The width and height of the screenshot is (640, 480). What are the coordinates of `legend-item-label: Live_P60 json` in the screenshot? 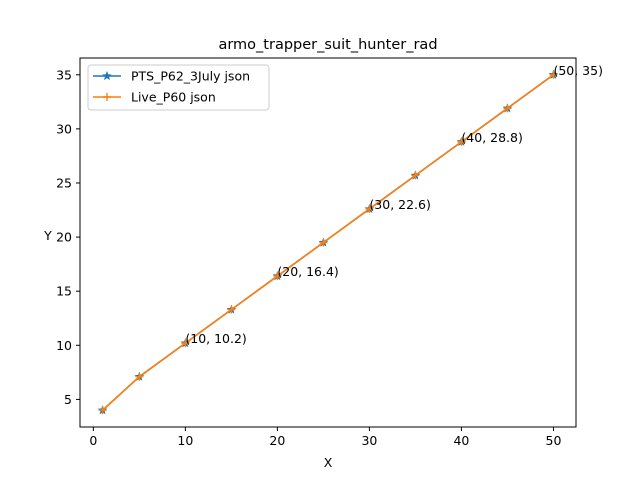 It's located at (173, 97).